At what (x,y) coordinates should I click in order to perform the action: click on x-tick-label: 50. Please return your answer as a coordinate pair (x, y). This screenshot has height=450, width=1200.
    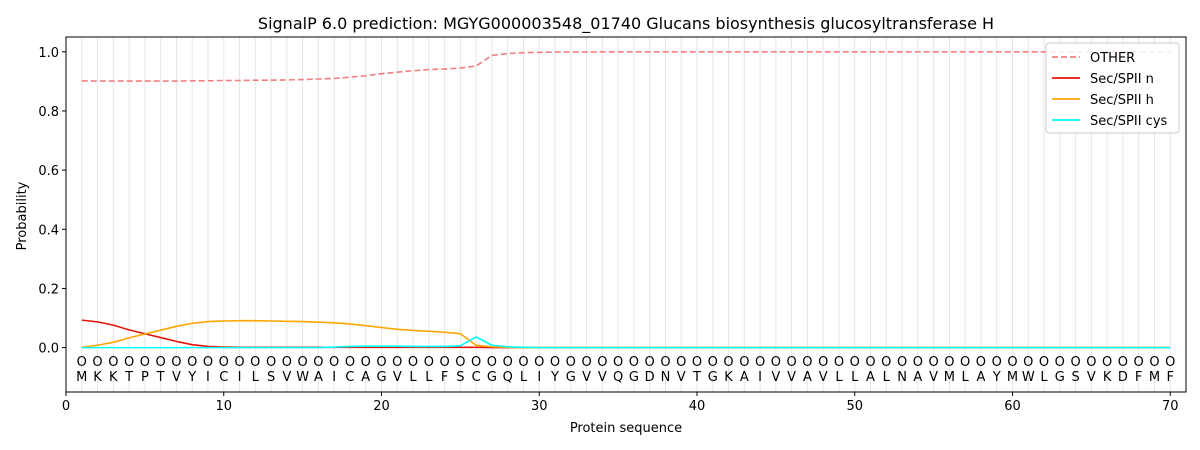
    Looking at the image, I should click on (854, 406).